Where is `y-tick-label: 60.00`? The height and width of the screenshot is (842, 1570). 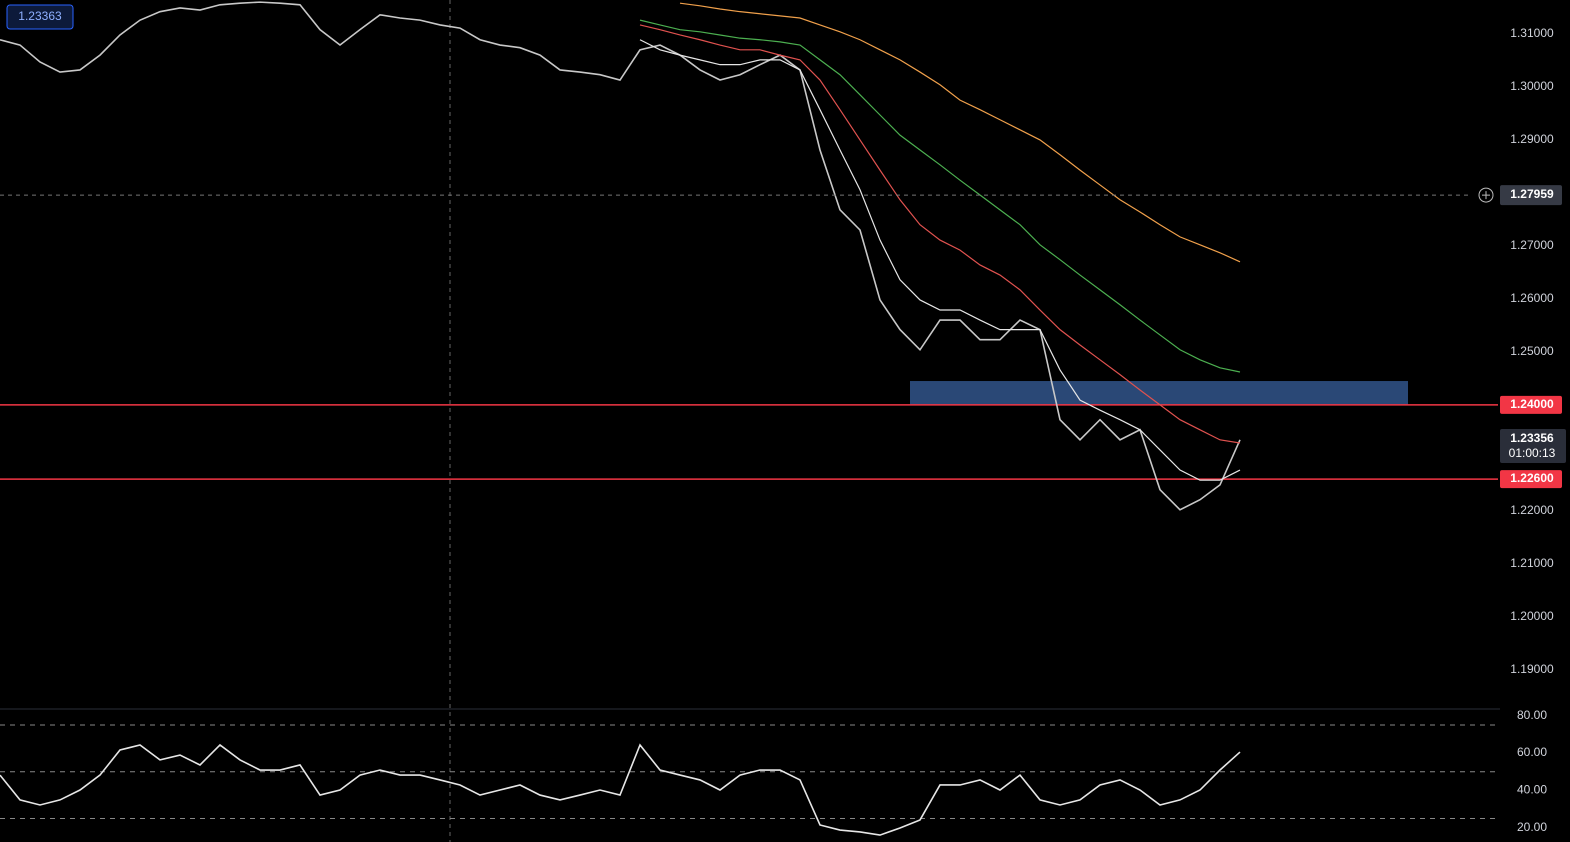
y-tick-label: 60.00 is located at coordinates (1532, 752).